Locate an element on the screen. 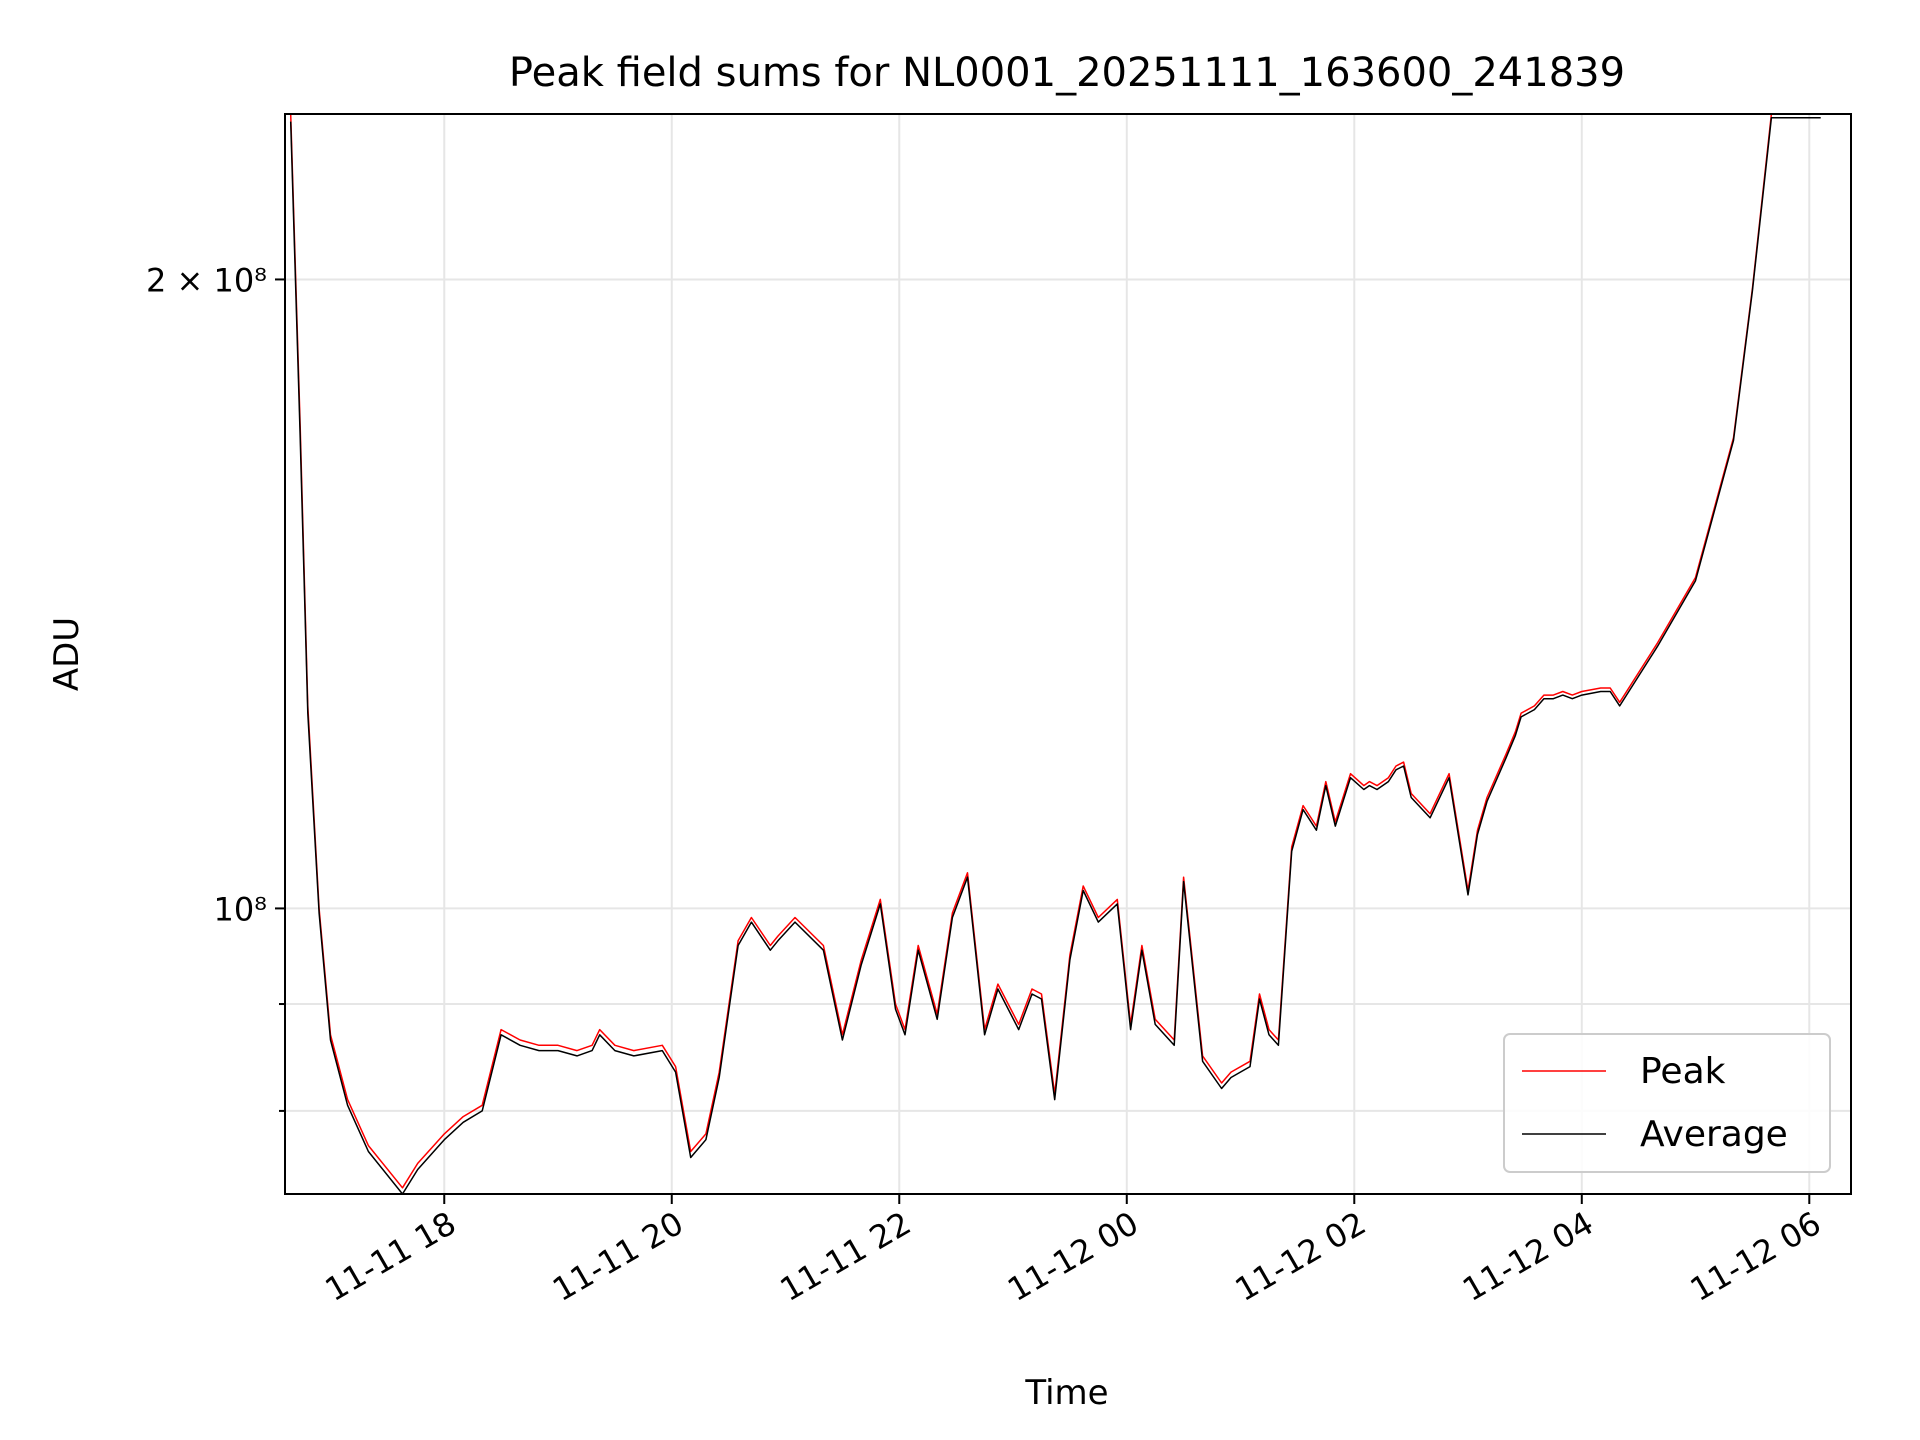 The width and height of the screenshot is (1920, 1440). legend-box is located at coordinates (1667, 1103).